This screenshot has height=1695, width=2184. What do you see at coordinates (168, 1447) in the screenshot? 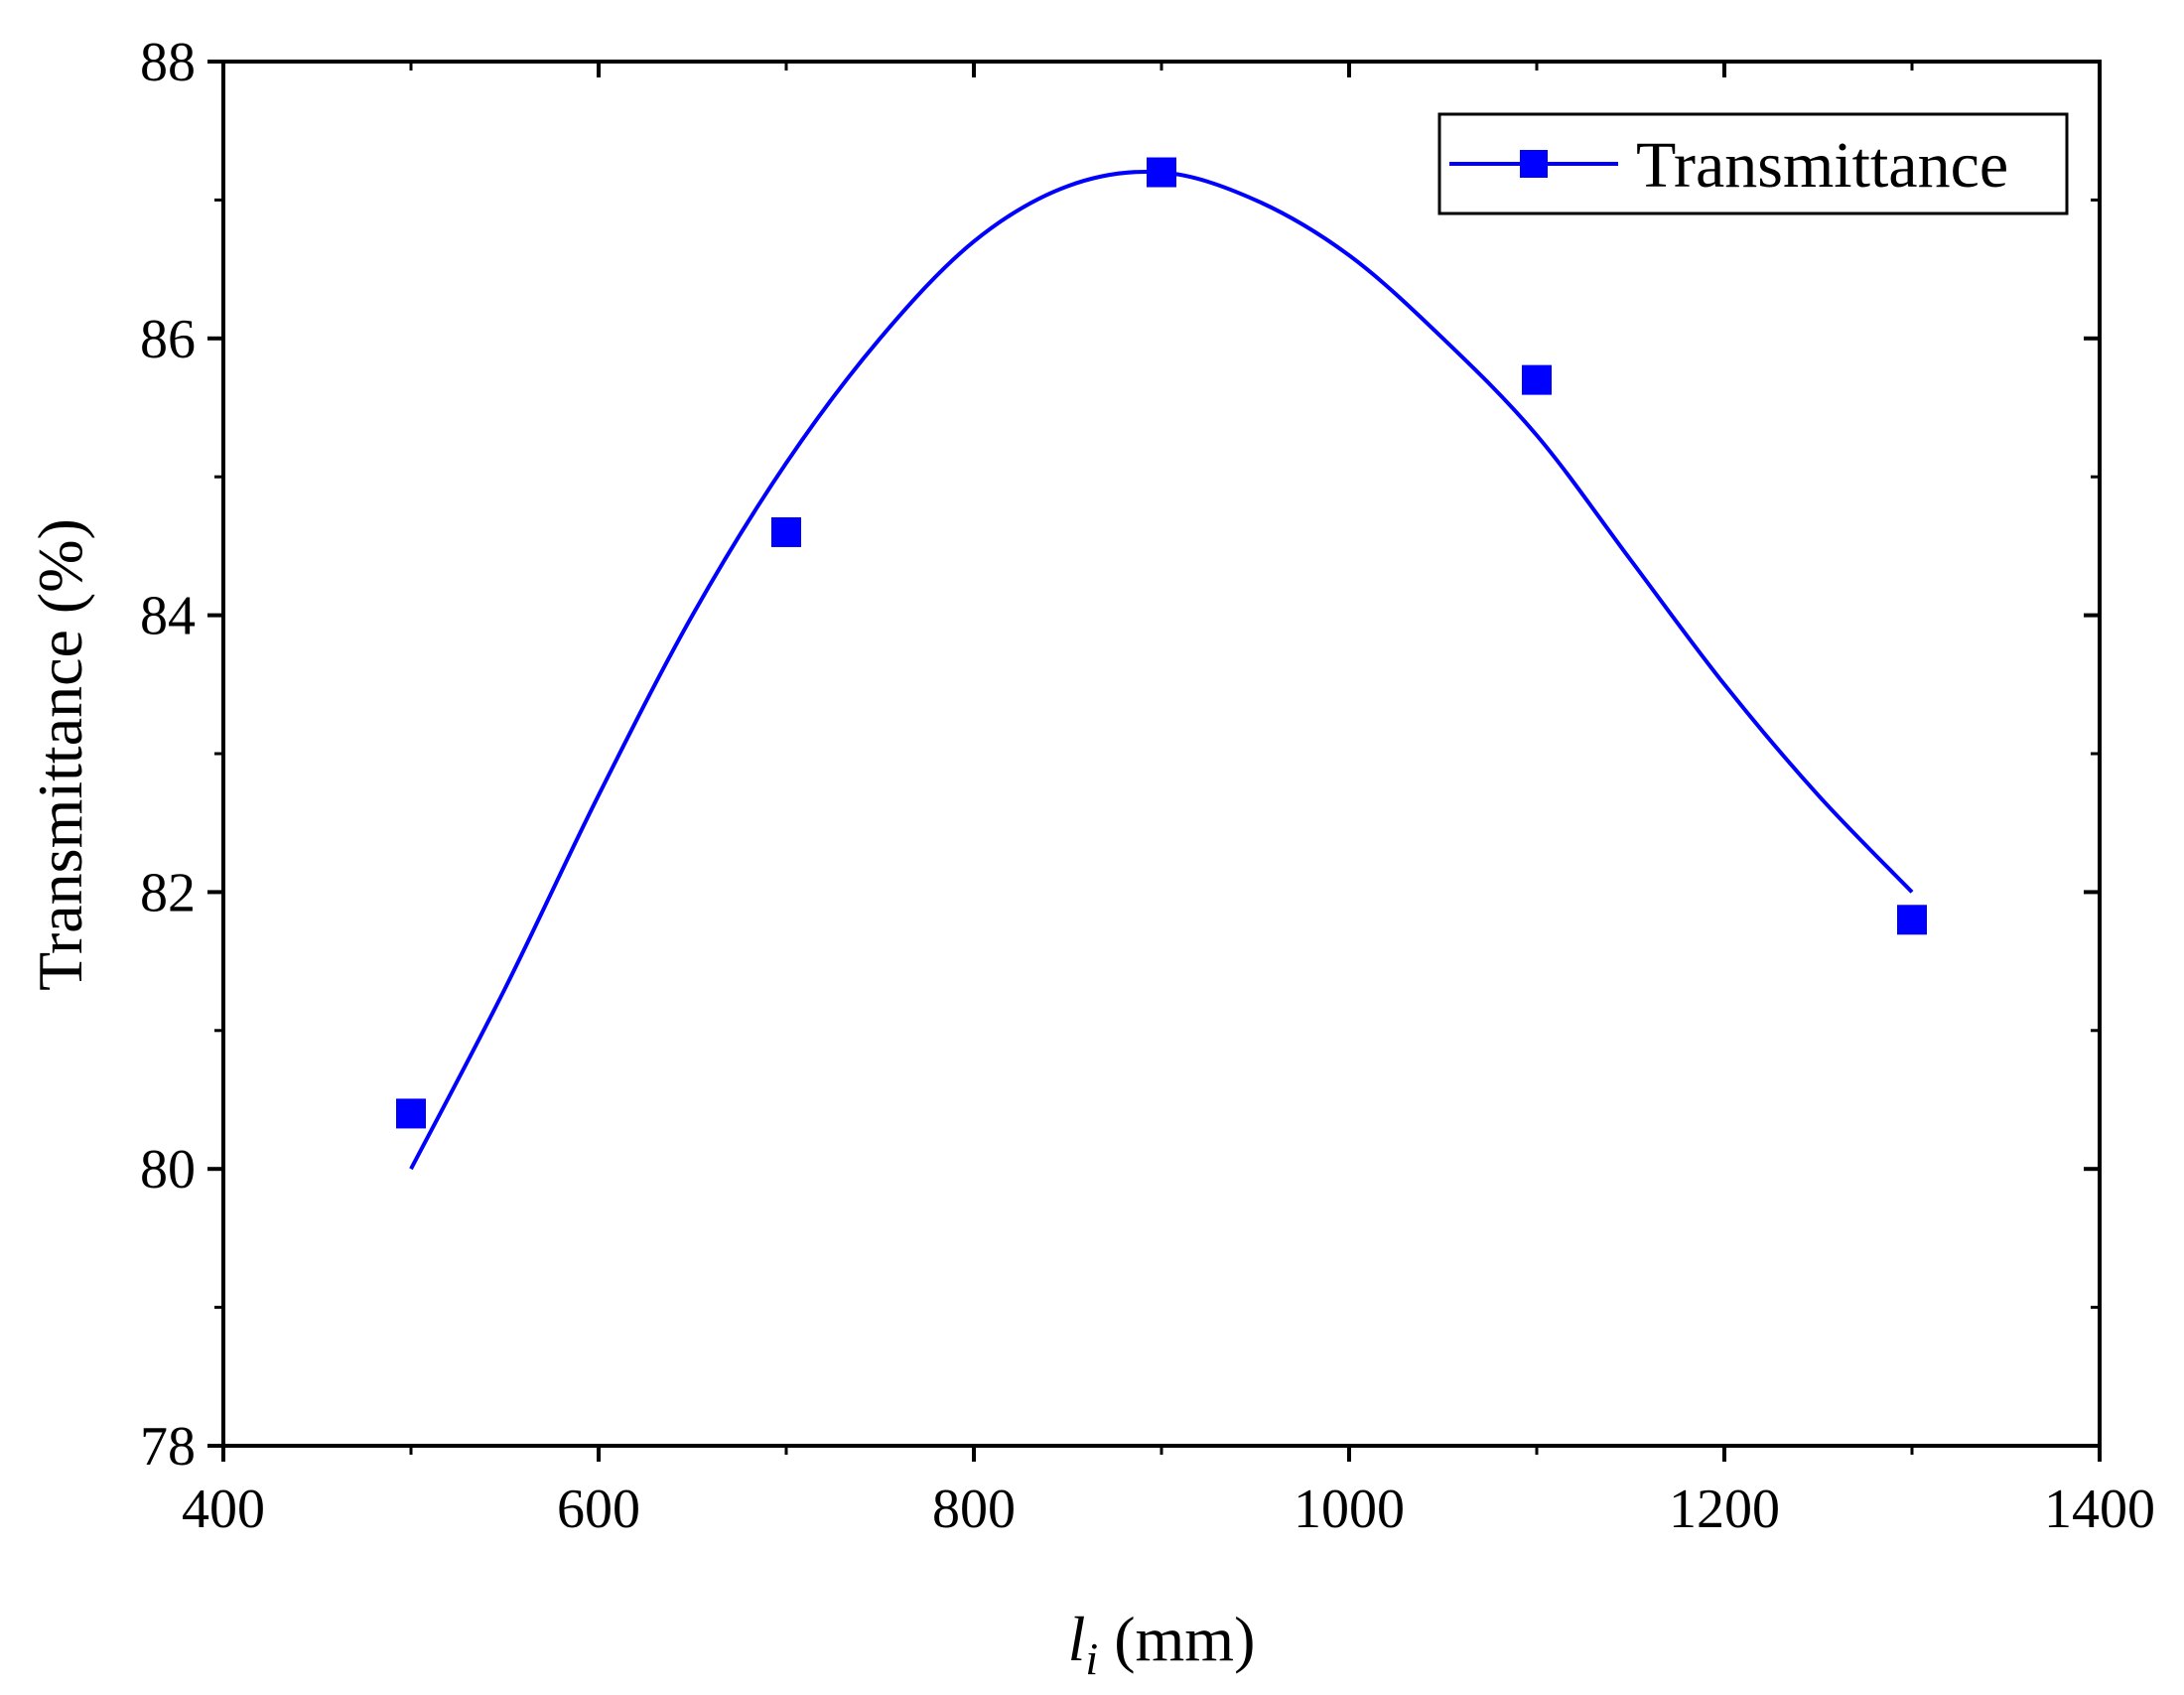
I see `y-tick-label: 78` at bounding box center [168, 1447].